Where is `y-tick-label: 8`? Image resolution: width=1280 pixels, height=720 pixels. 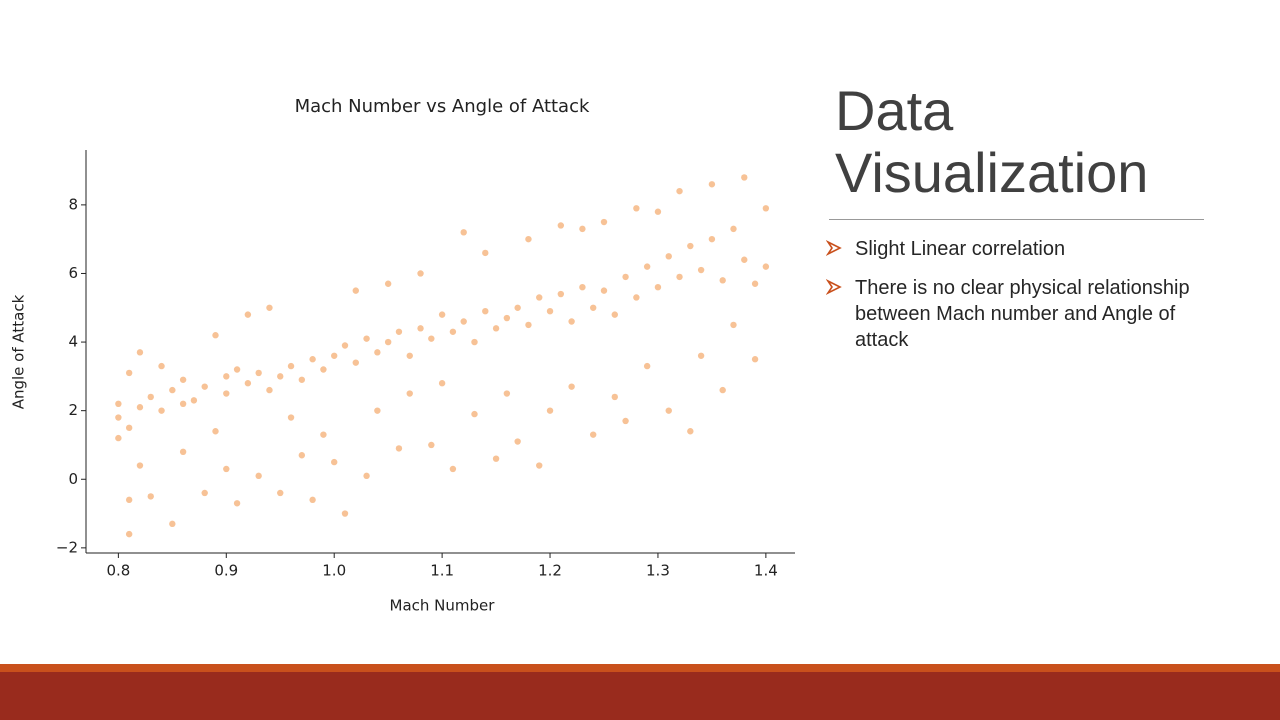
y-tick-label: 8 is located at coordinates (73, 204).